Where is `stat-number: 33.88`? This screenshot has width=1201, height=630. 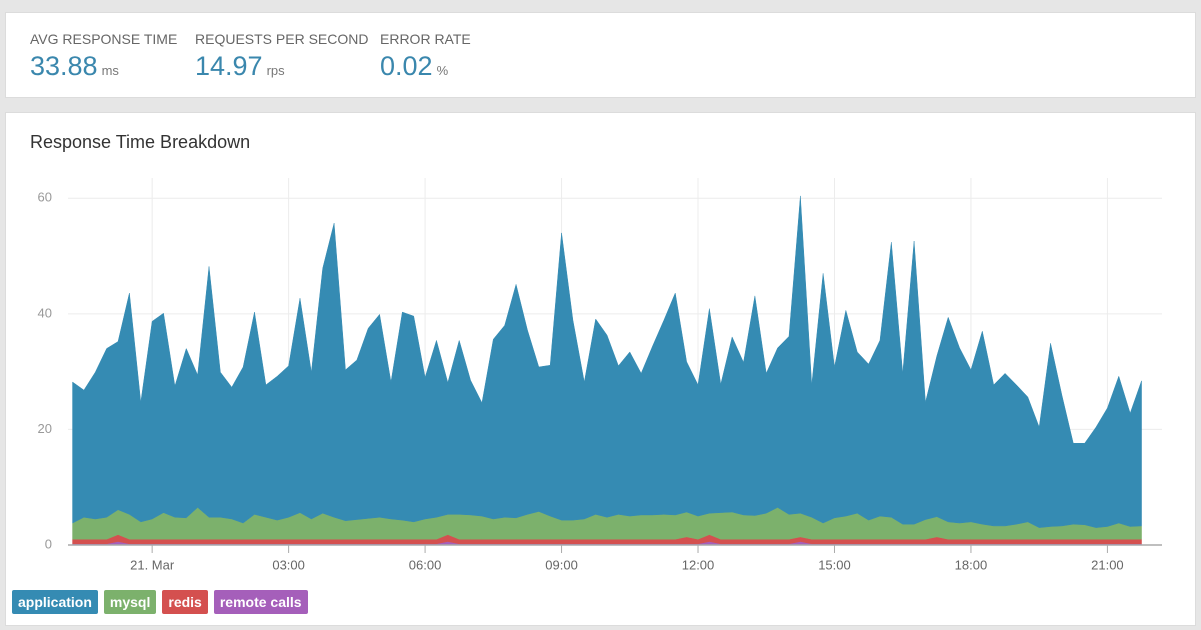
stat-number: 33.88 is located at coordinates (64, 66).